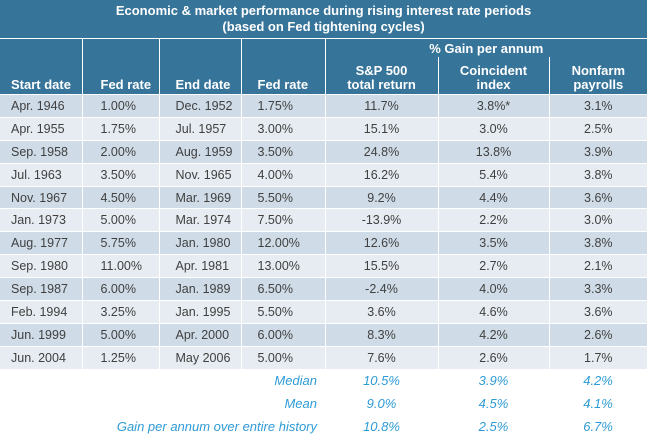  Describe the element at coordinates (381, 403) in the screenshot. I see `summary-value: 9.0%` at that location.